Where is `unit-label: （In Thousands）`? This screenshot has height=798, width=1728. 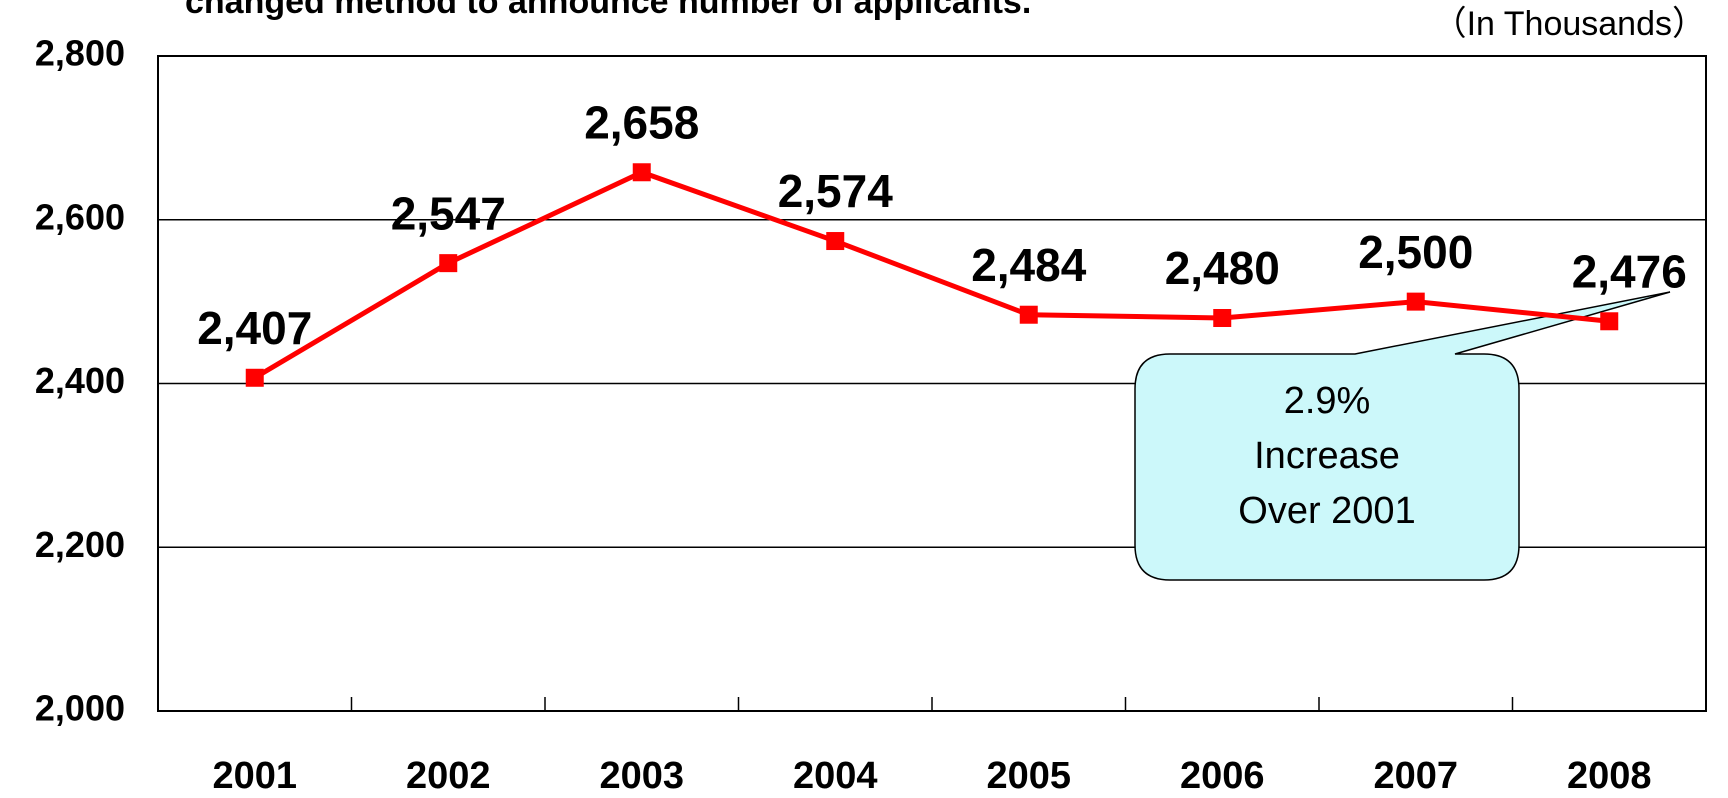
unit-label: （In Thousands） is located at coordinates (1569, 24).